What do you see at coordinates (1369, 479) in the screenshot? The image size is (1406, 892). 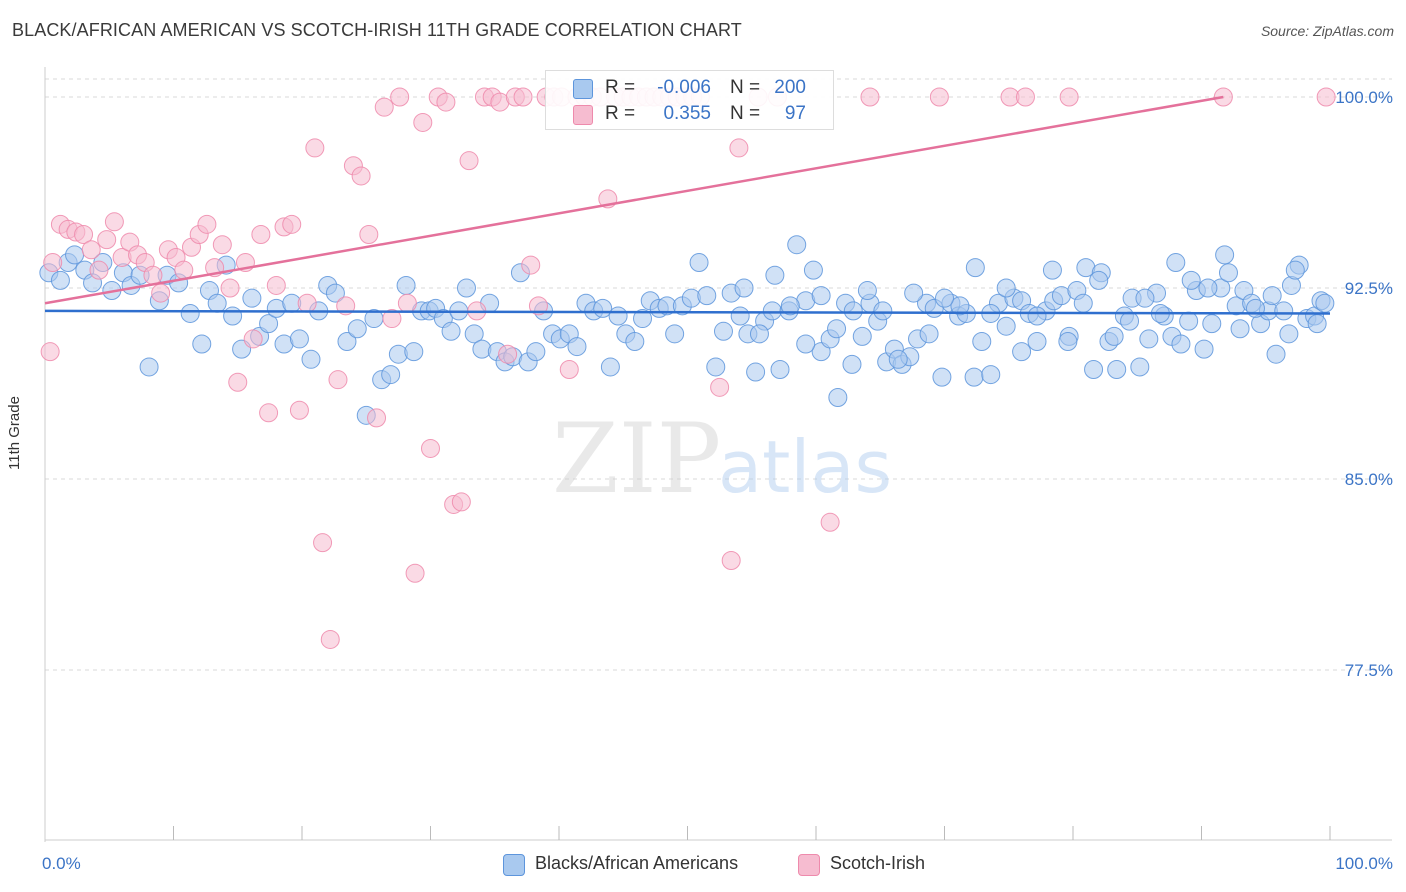 I see `y-tick-label: 85.0%` at bounding box center [1369, 479].